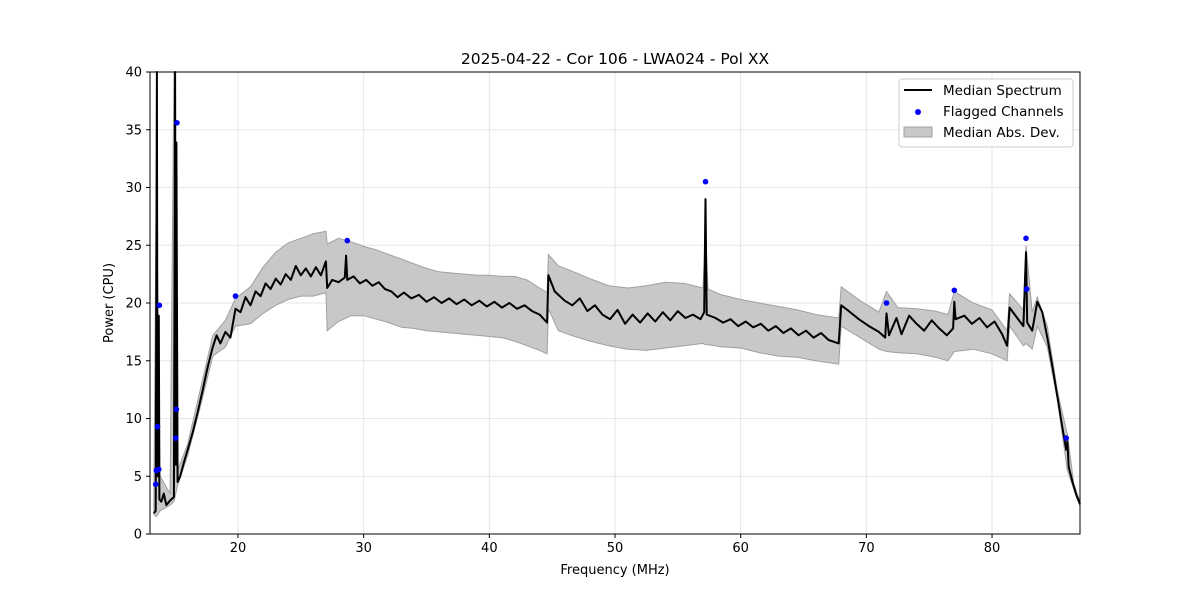  I want to click on y-tick-label: 30, so click(133, 188).